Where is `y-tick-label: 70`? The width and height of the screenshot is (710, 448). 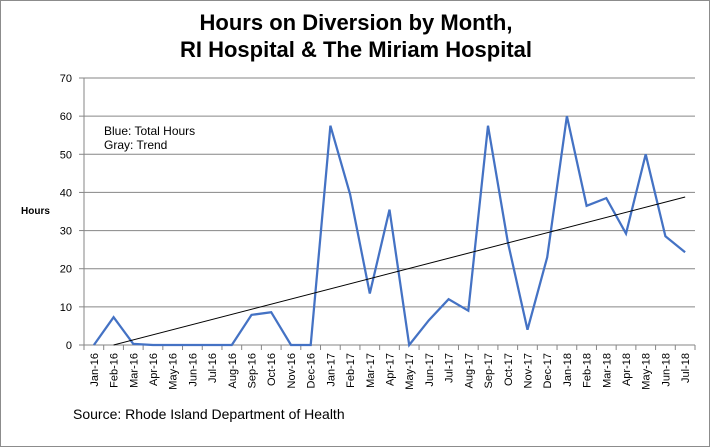
y-tick-label: 70 is located at coordinates (66, 79).